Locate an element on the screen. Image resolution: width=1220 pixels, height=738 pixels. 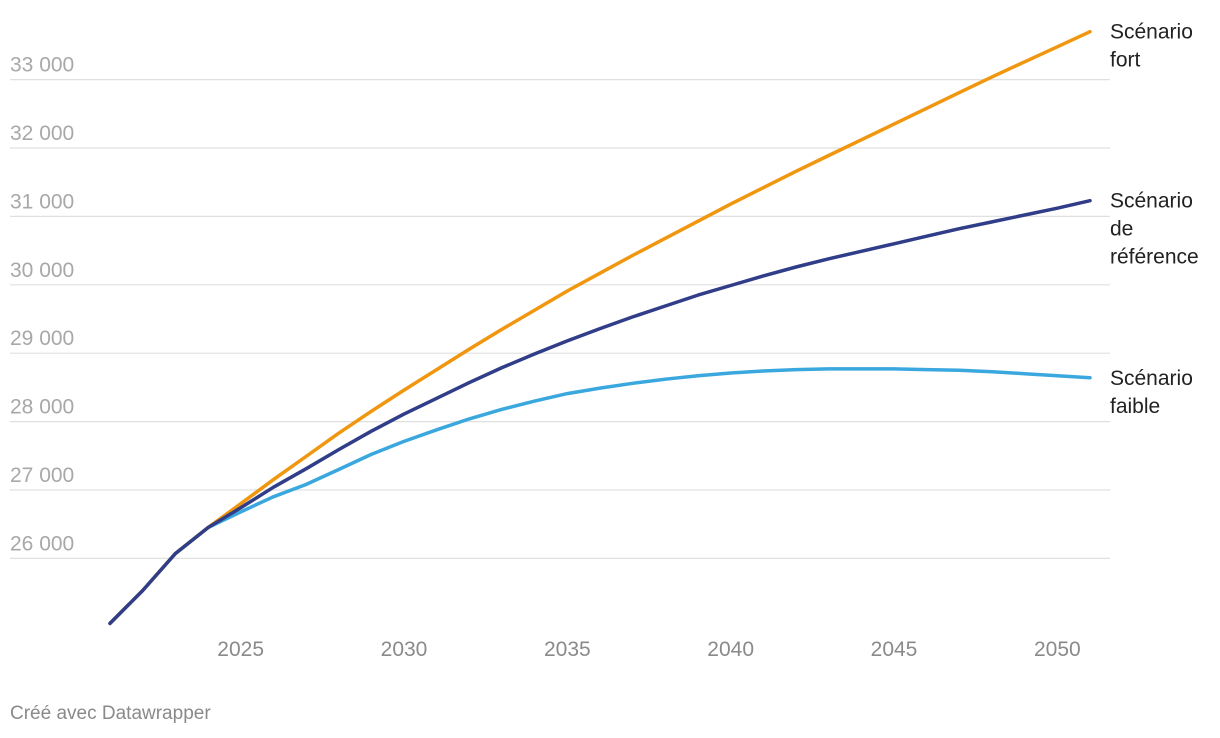
y-tick-label-31000: 31 000 is located at coordinates (42, 201).